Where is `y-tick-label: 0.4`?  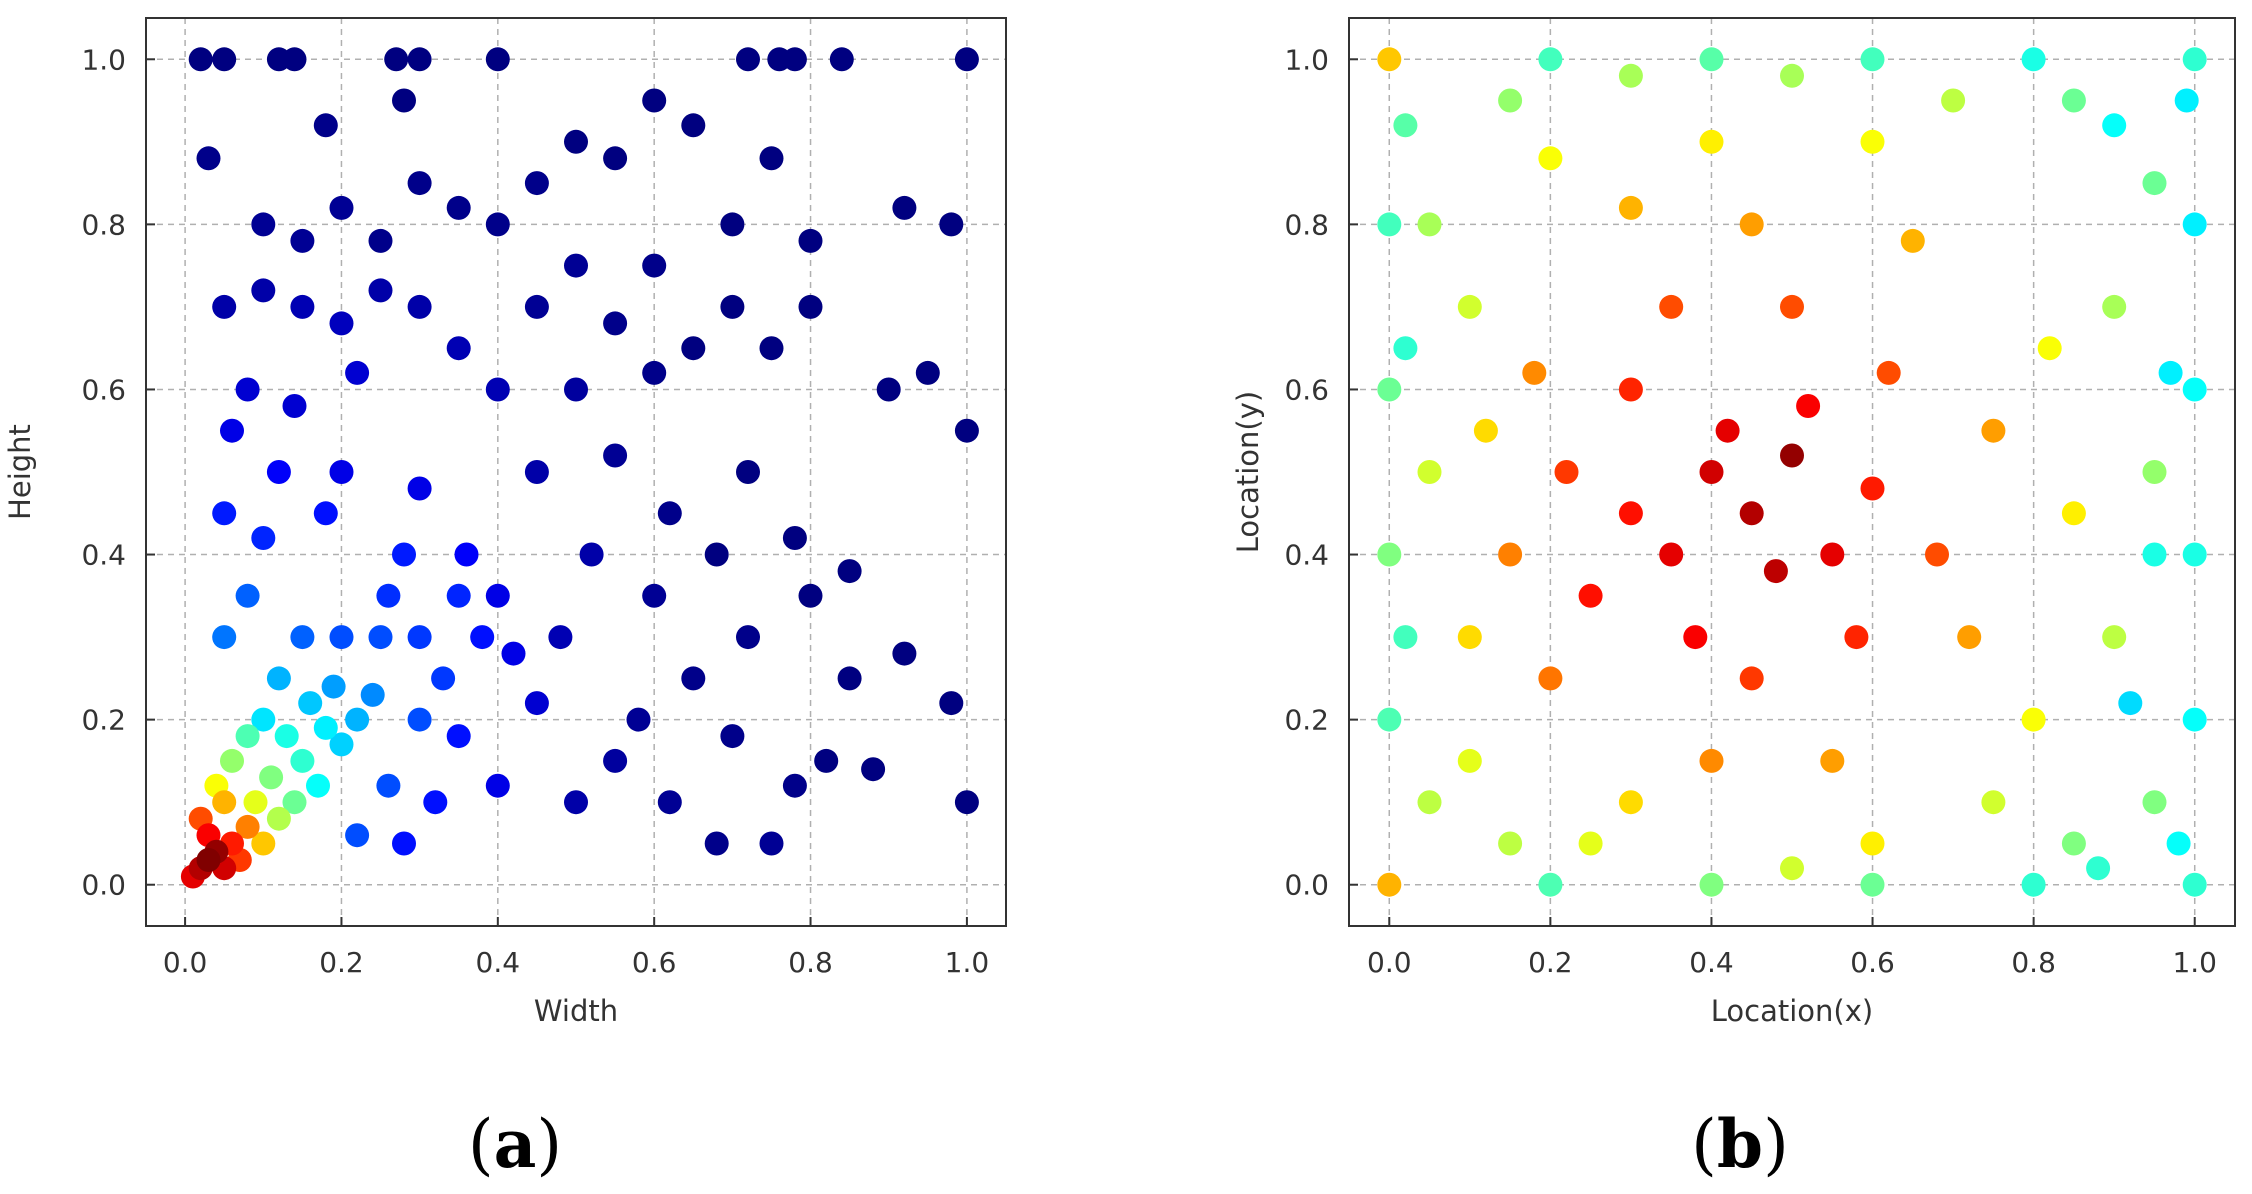
y-tick-label: 0.4 is located at coordinates (1306, 555).